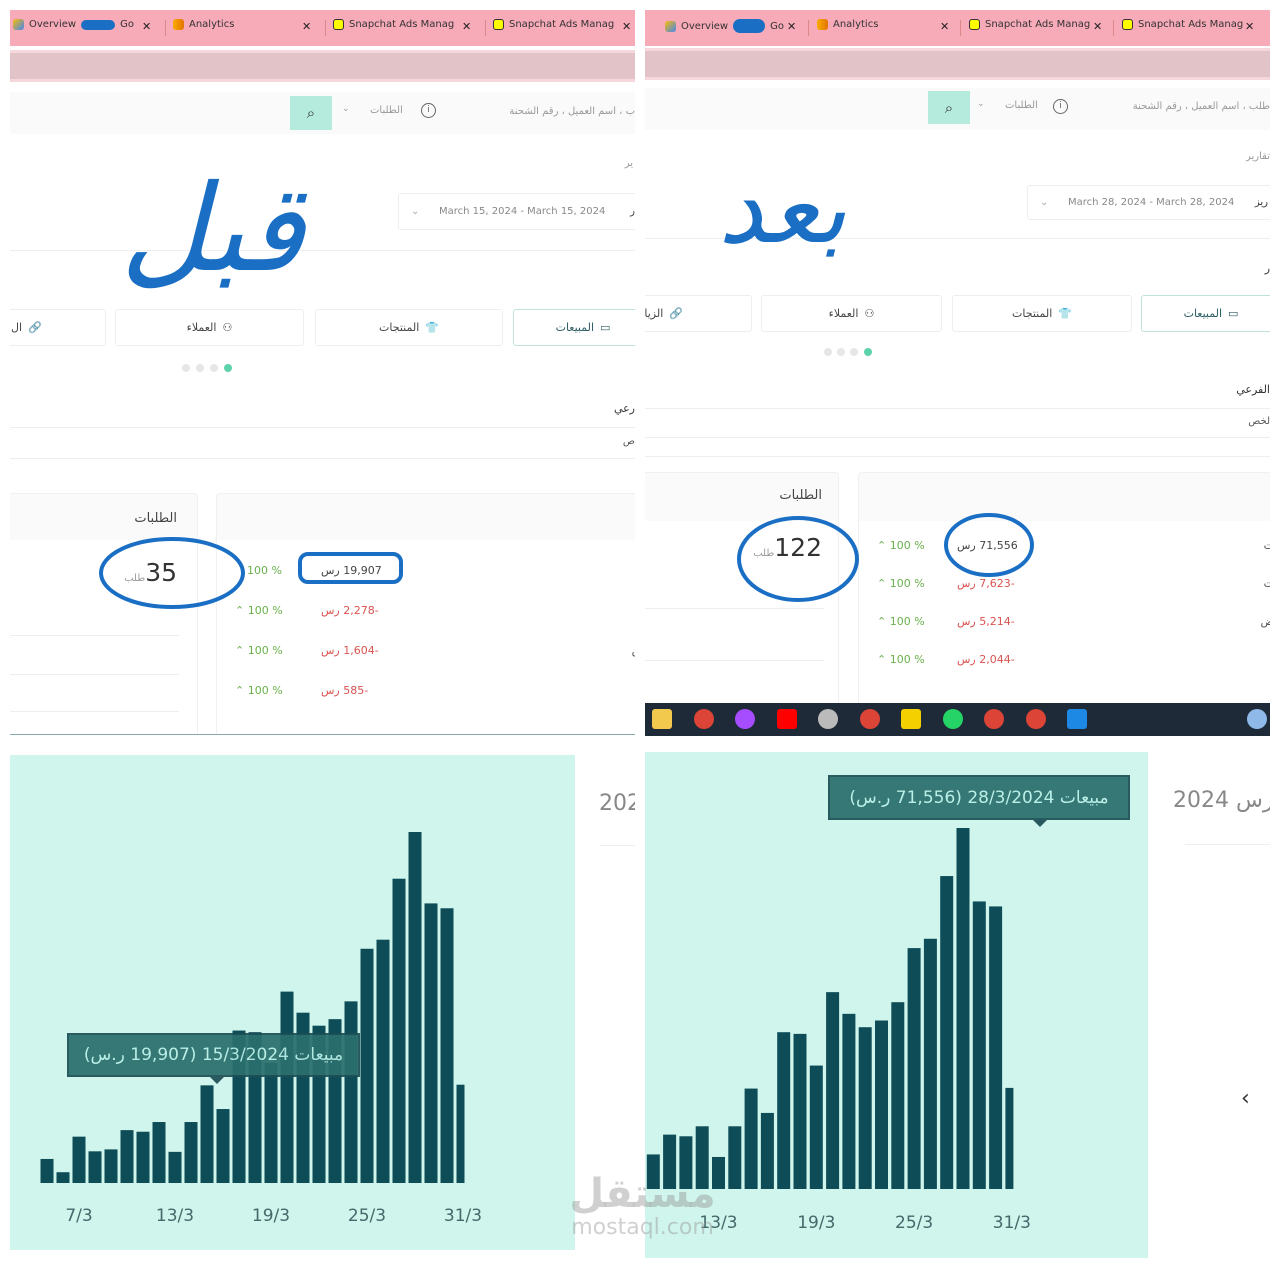 The height and width of the screenshot is (1280, 1280). I want to click on weather-icon, so click(1257, 719).